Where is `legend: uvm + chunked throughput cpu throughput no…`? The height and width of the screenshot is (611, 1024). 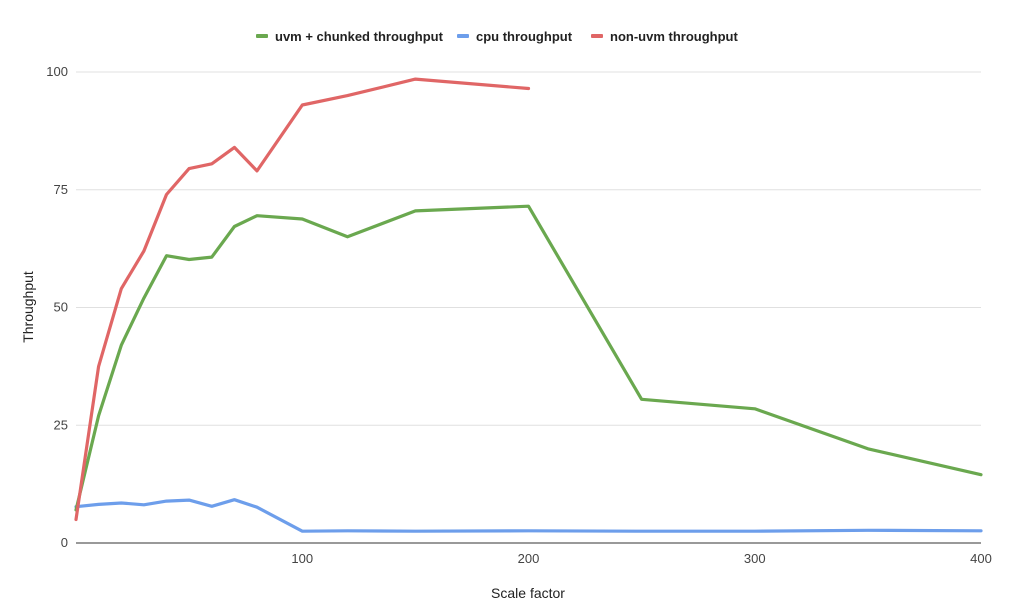
legend: uvm + chunked throughput cpu throughput no… is located at coordinates (497, 36).